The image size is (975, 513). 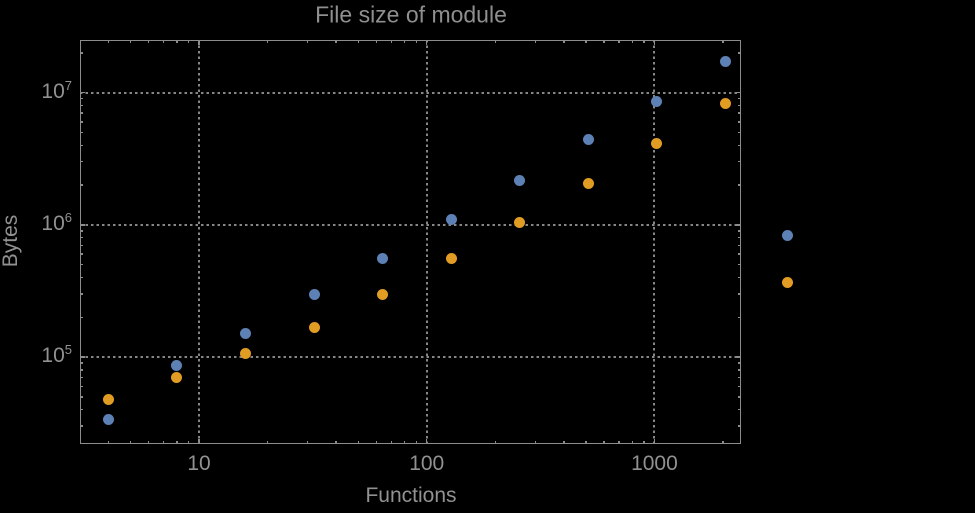 I want to click on chart-title: File size of module, so click(x=411, y=14).